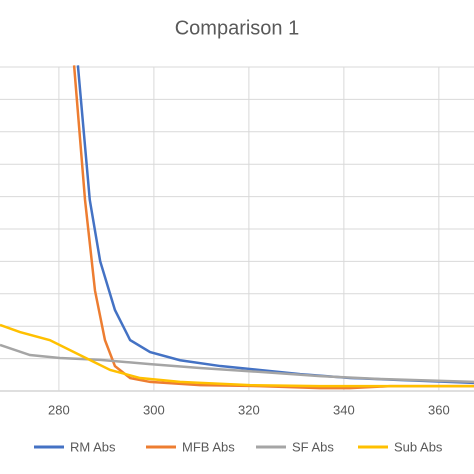 The height and width of the screenshot is (474, 474). What do you see at coordinates (154, 409) in the screenshot?
I see `x-tick-label: 300` at bounding box center [154, 409].